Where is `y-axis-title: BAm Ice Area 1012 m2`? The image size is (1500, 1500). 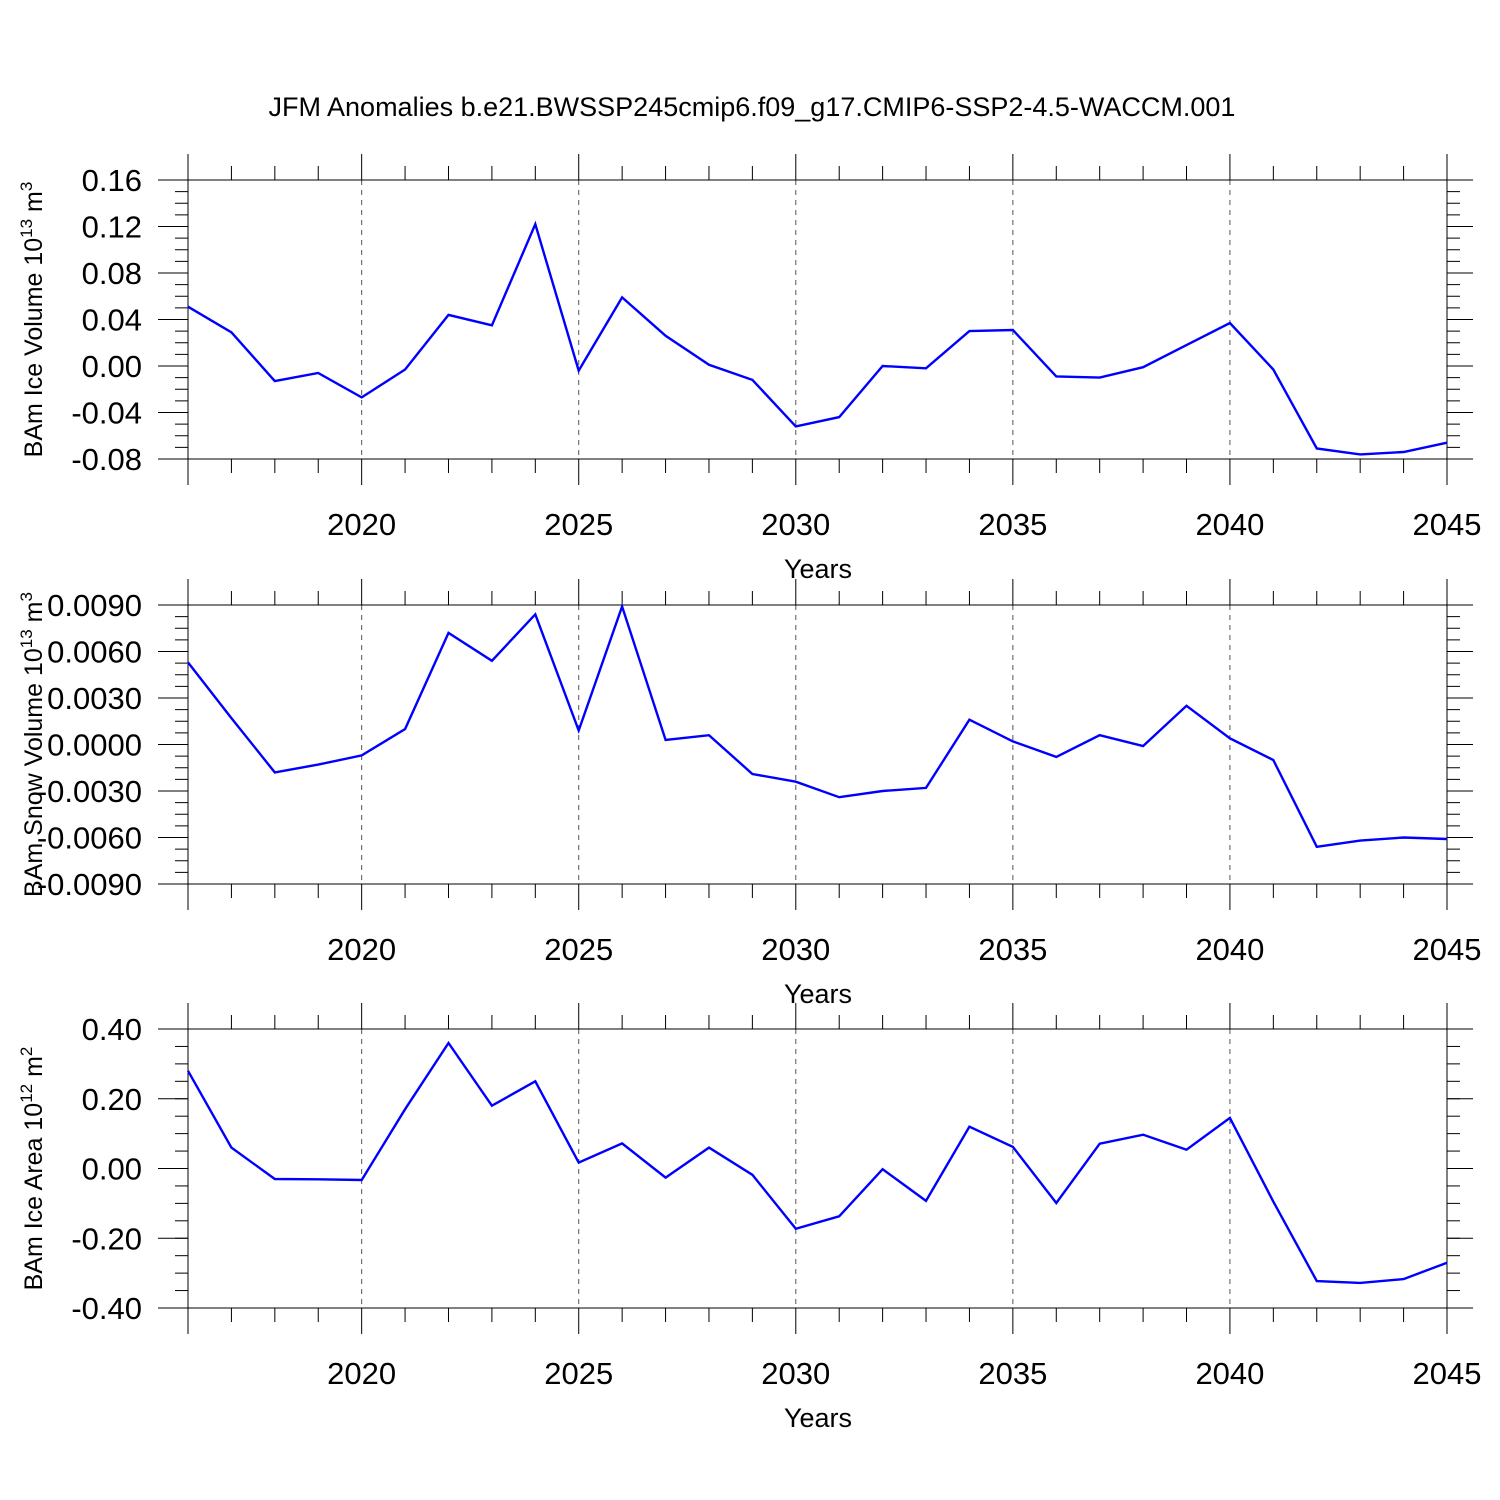 y-axis-title: BAm Ice Area 1012 m2 is located at coordinates (32, 1169).